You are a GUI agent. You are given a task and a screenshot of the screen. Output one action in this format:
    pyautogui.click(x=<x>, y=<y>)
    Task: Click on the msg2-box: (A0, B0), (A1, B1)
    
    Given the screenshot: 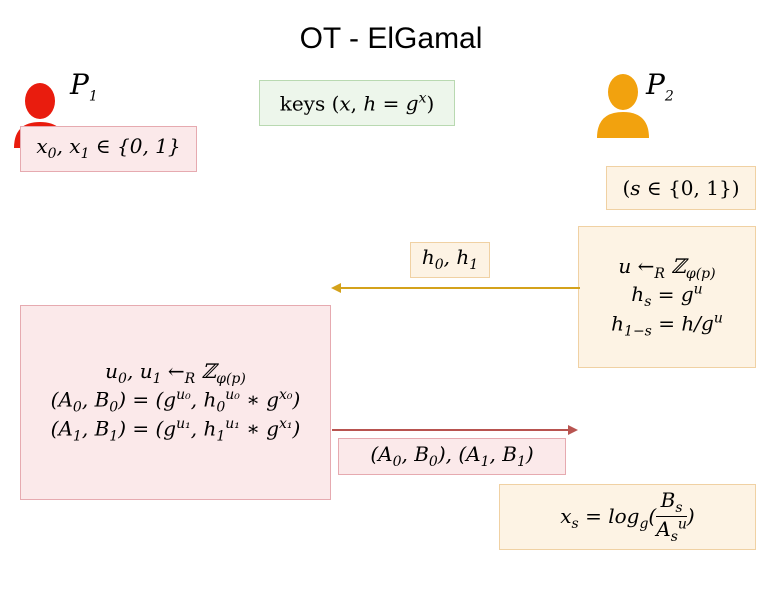 What is the action you would take?
    pyautogui.click(x=452, y=456)
    